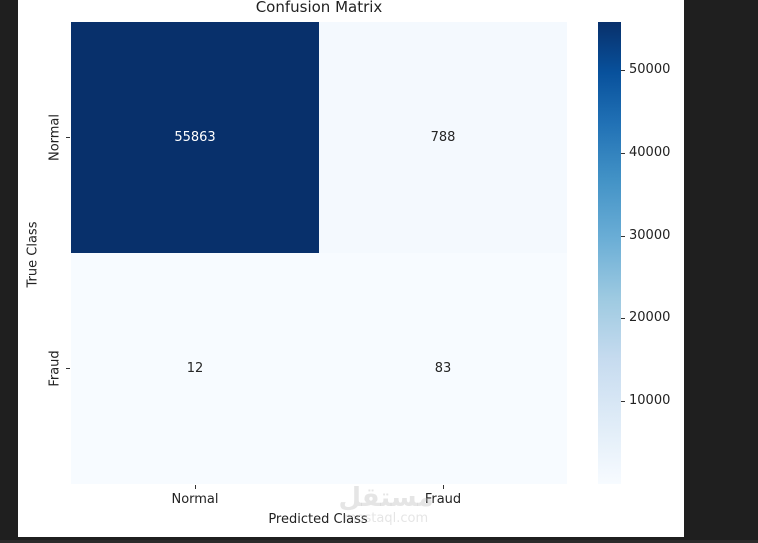 The image size is (758, 543). Describe the element at coordinates (33, 254) in the screenshot. I see `y-axis-label: True Class` at that location.